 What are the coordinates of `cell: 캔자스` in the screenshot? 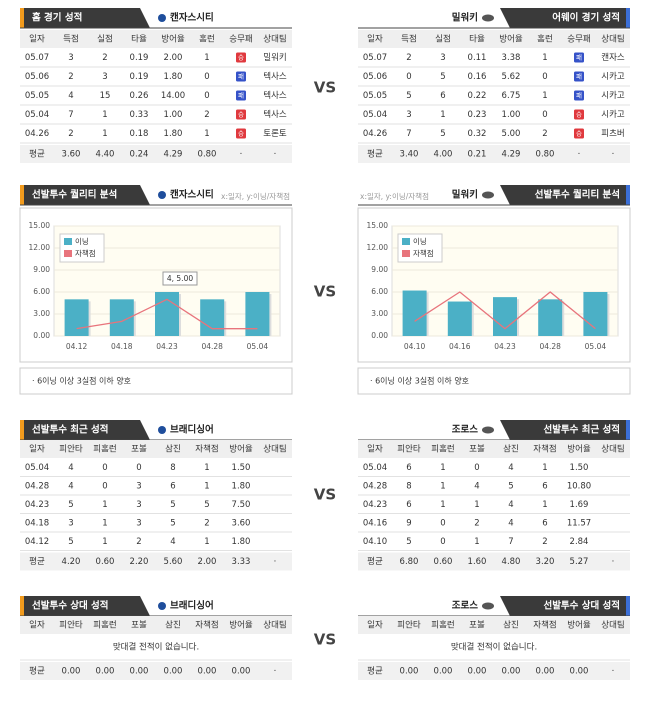 It's located at (613, 57).